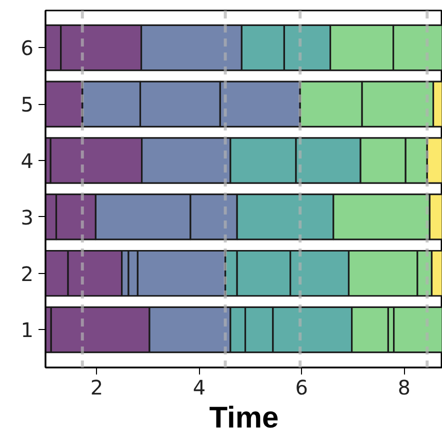  What do you see at coordinates (404, 388) in the screenshot?
I see `x-tick-label: 8` at bounding box center [404, 388].